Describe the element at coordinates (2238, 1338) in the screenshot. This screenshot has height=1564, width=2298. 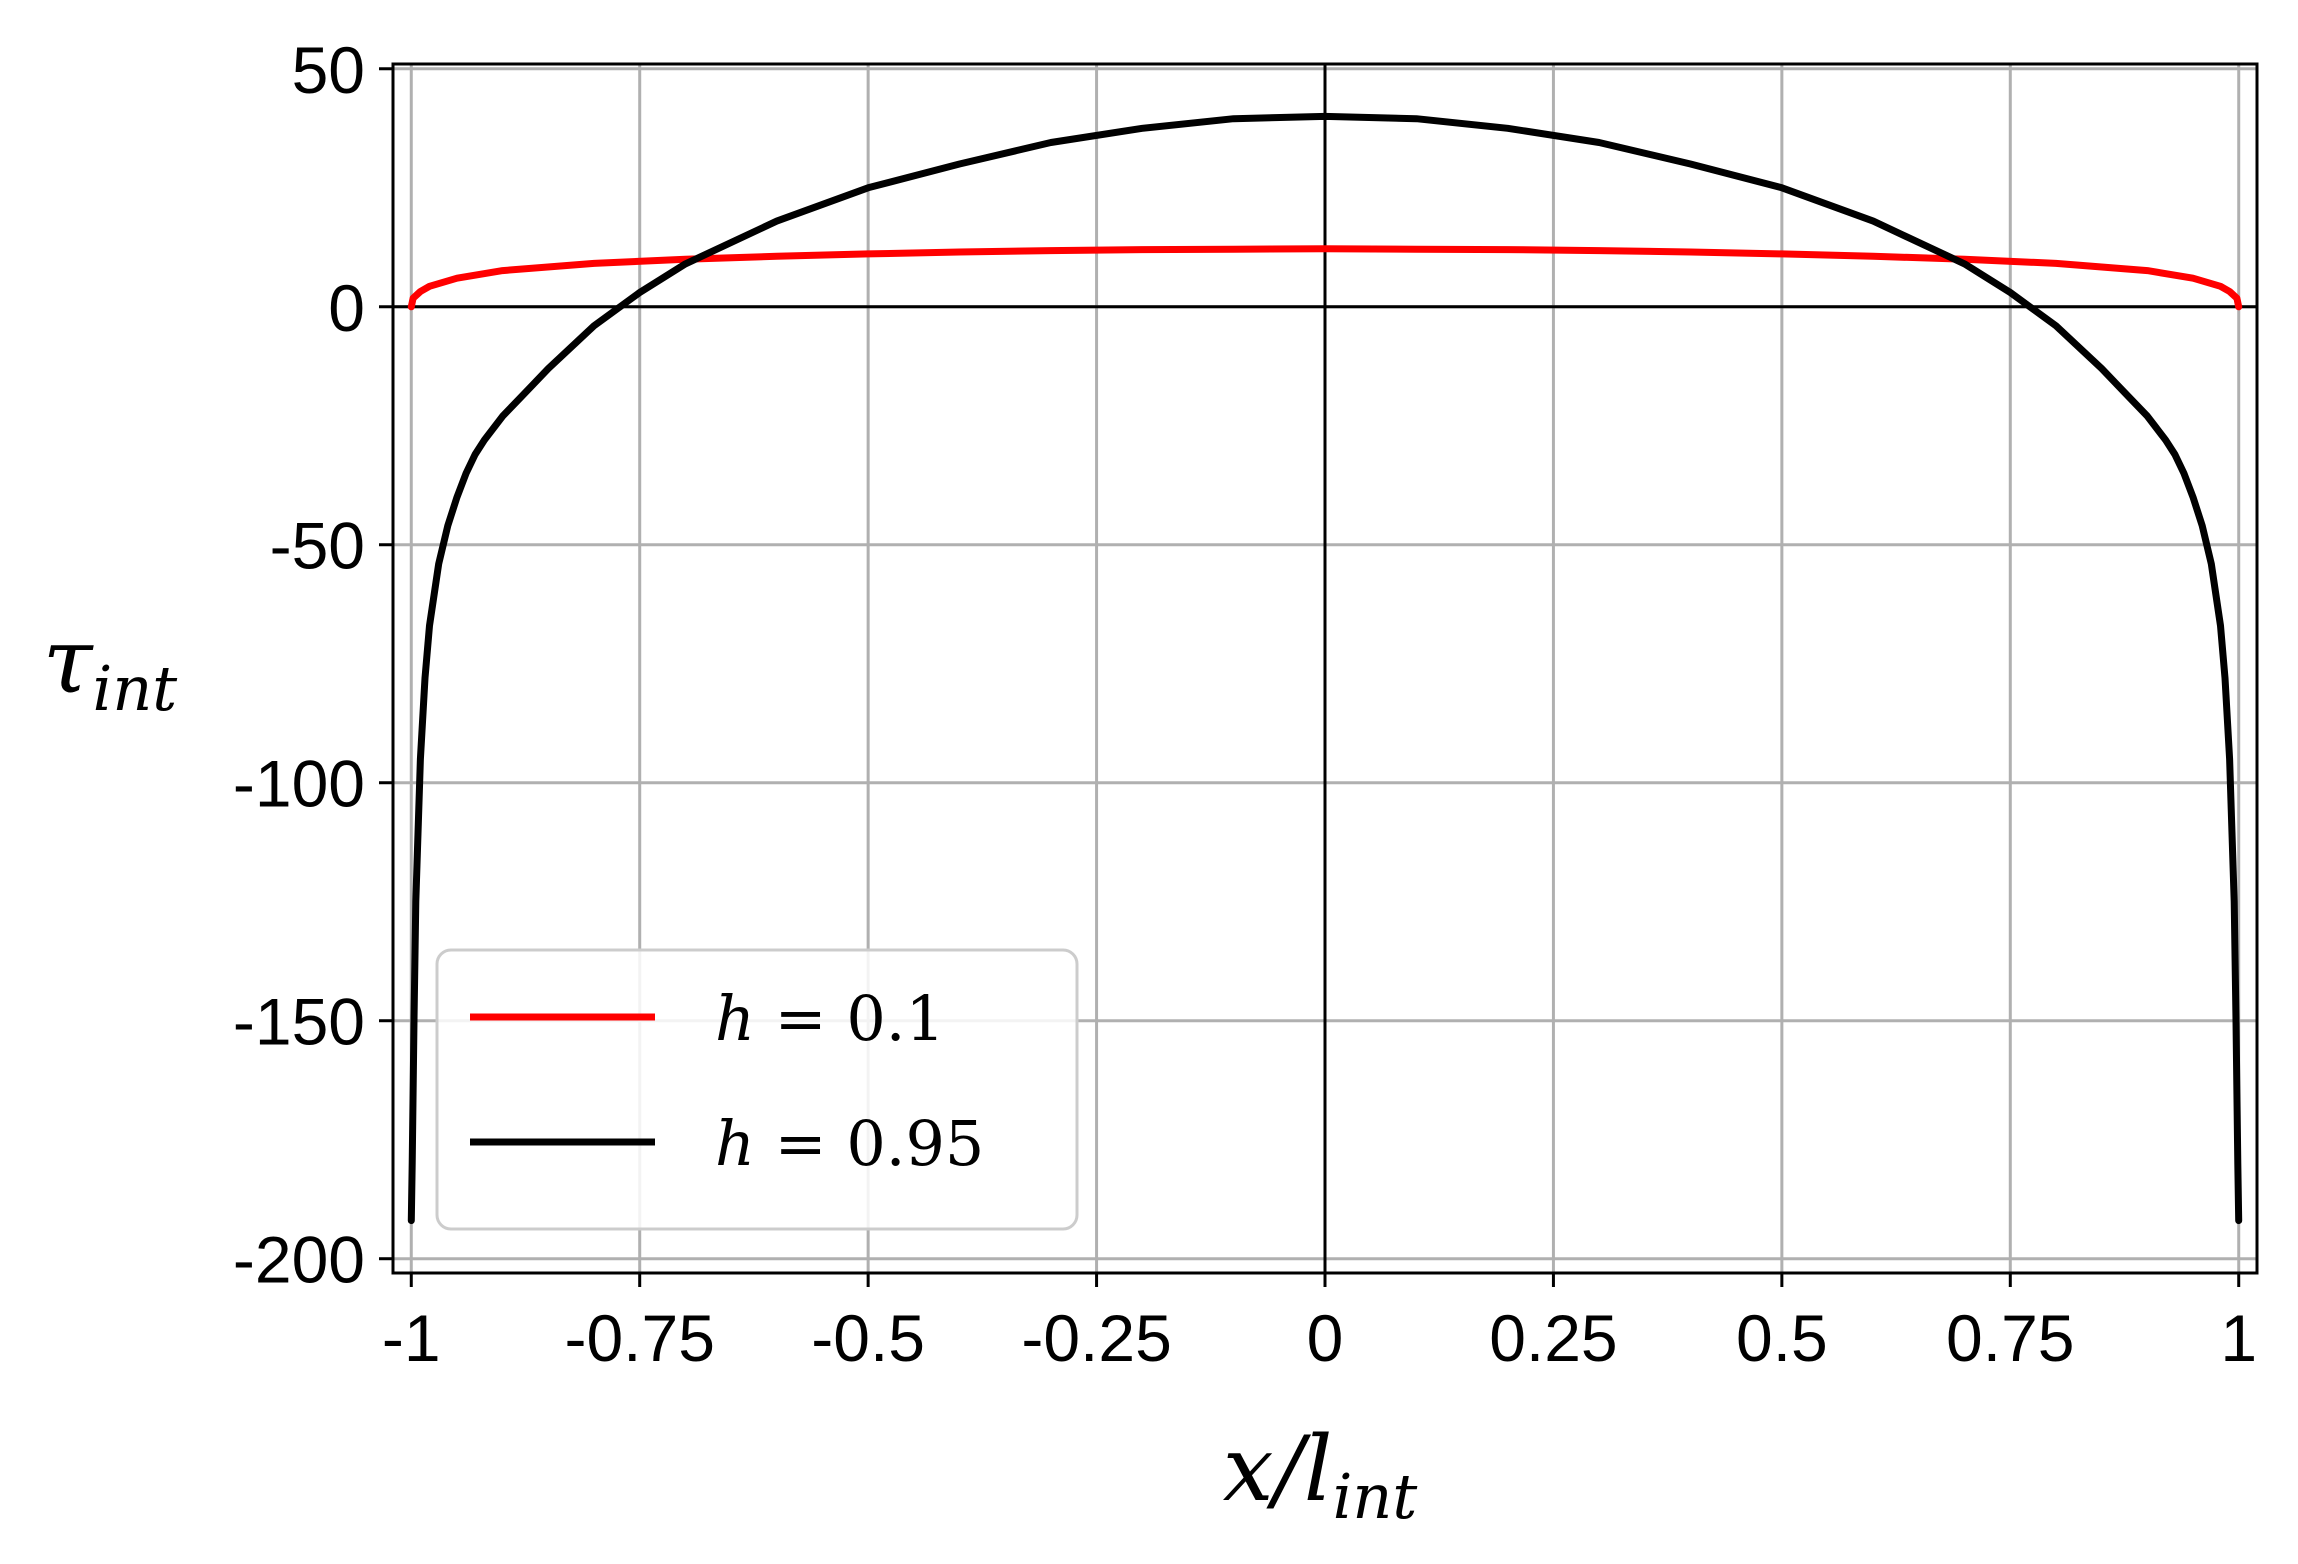
I see `x-tick-label-8: 1` at that location.